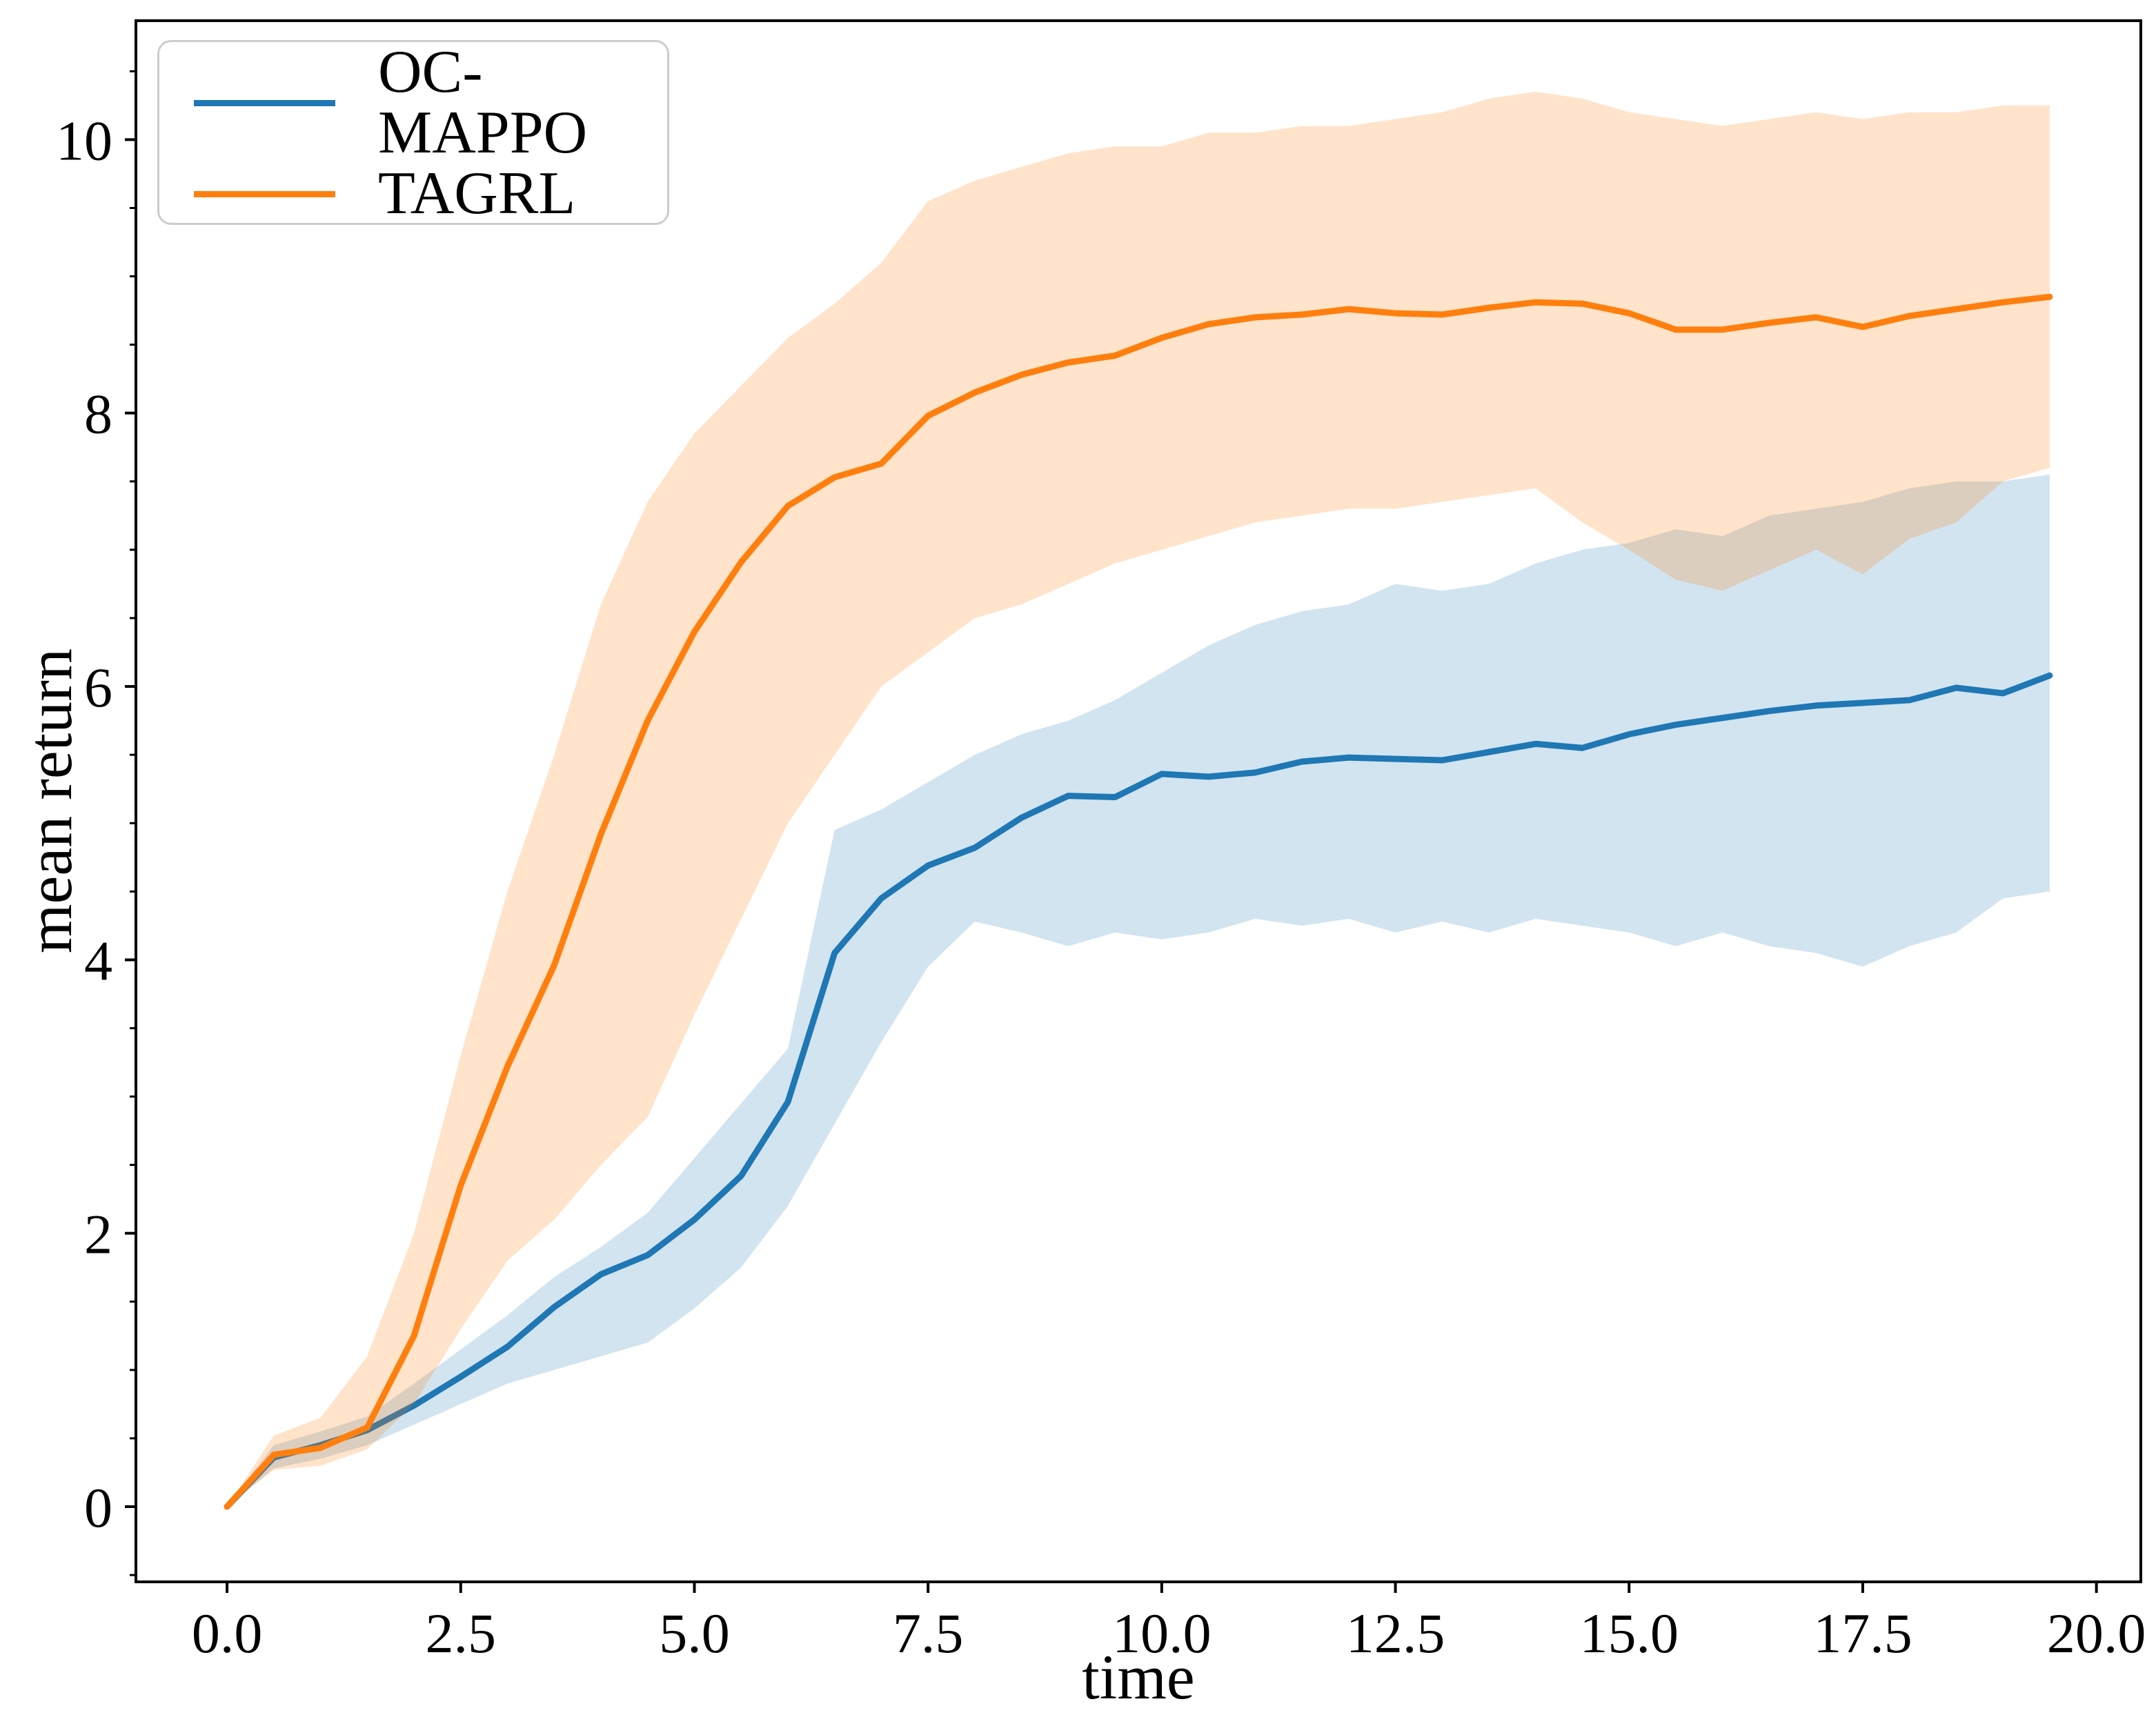 This screenshot has width=2156, height=1715. Describe the element at coordinates (477, 193) in the screenshot. I see `legend-label: TAGRL` at that location.